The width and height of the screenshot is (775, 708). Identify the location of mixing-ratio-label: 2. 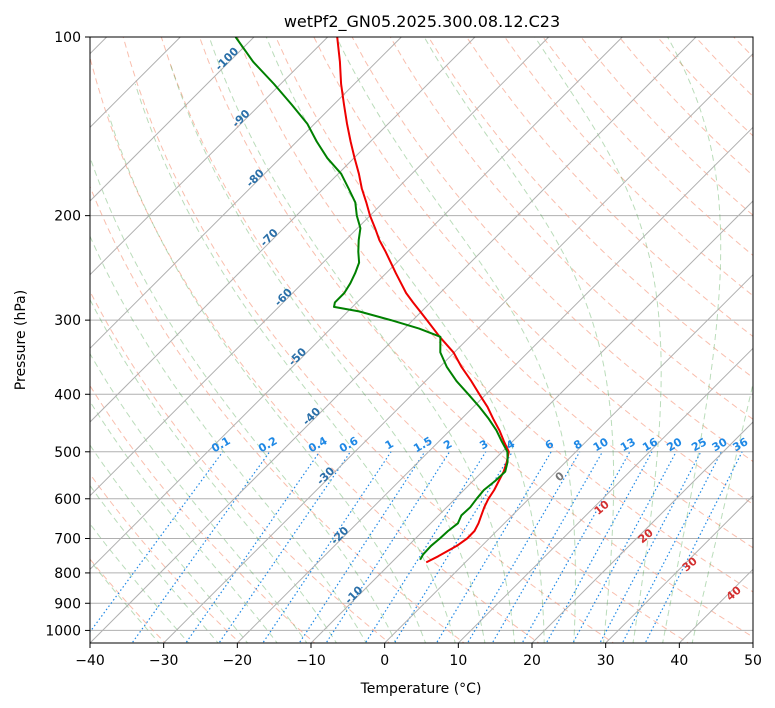
(447, 444).